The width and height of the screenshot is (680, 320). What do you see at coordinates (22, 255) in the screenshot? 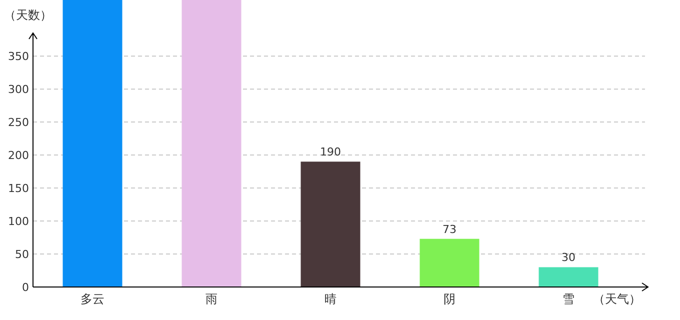
I see `y-tick-label: 50` at bounding box center [22, 255].